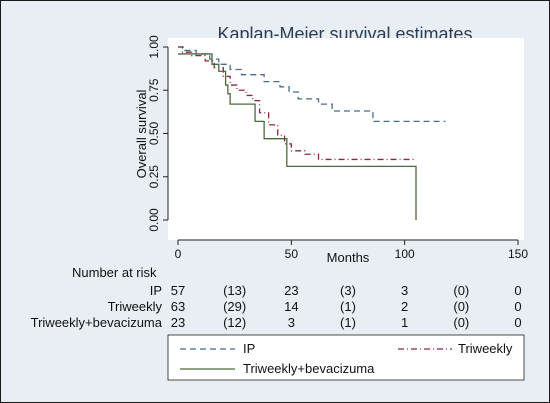  Describe the element at coordinates (518, 254) in the screenshot. I see `x-tick-label: 150` at that location.